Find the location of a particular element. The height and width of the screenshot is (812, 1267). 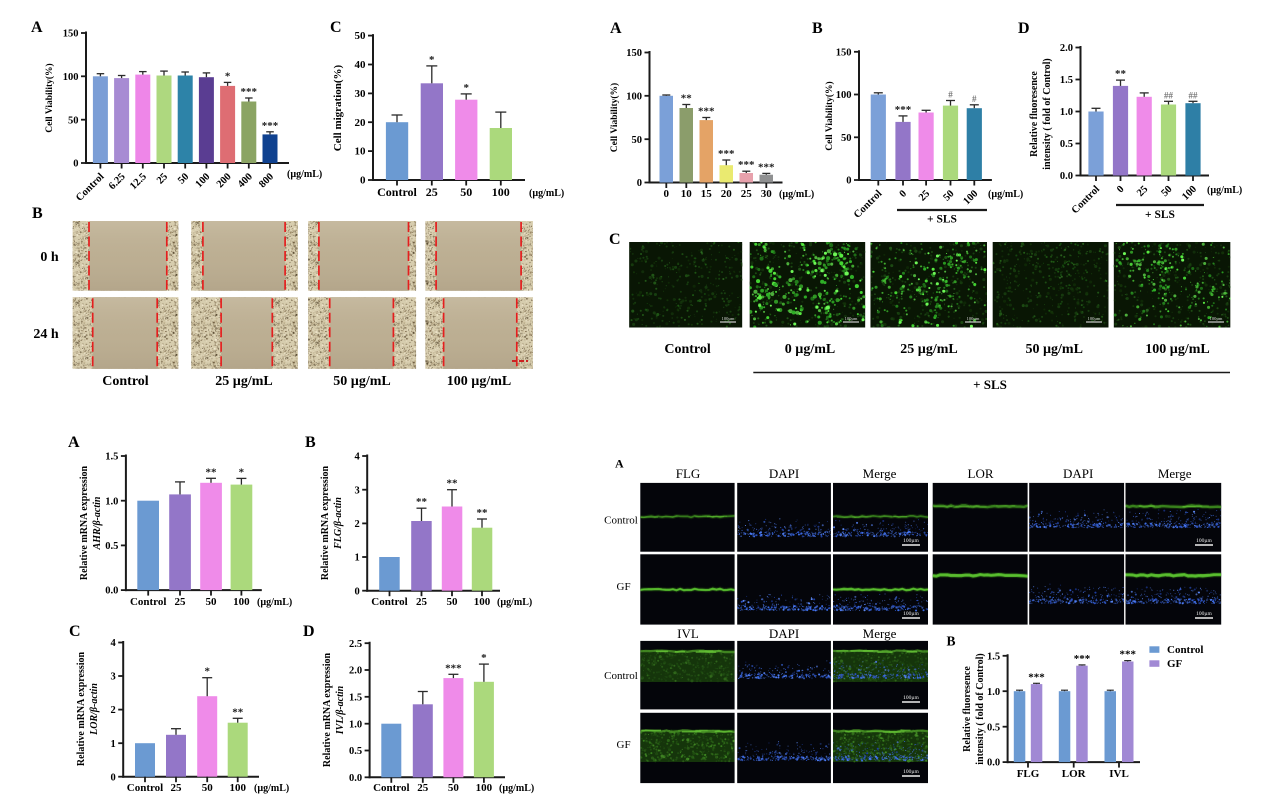

svg-text: IVL/β-actin is located at coordinates (340, 710).